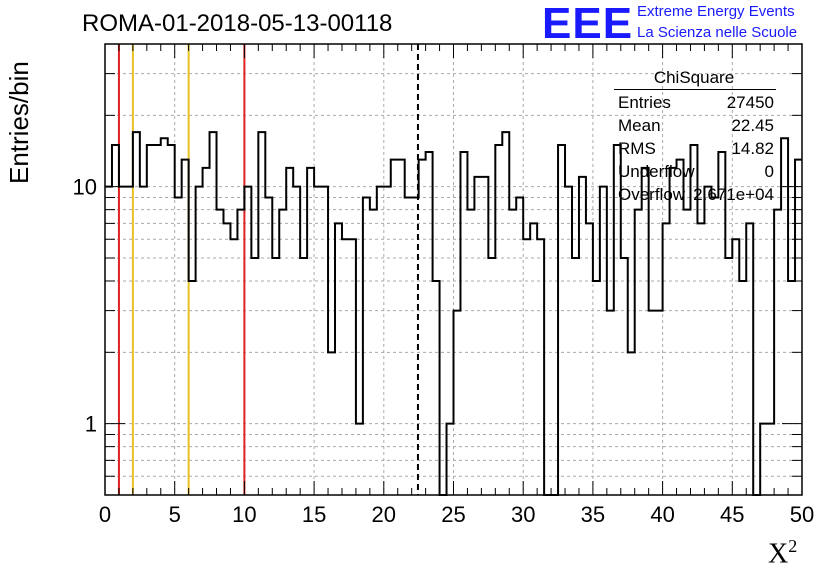 The width and height of the screenshot is (836, 572). Describe the element at coordinates (453, 514) in the screenshot. I see `x-tick-label: 25` at that location.